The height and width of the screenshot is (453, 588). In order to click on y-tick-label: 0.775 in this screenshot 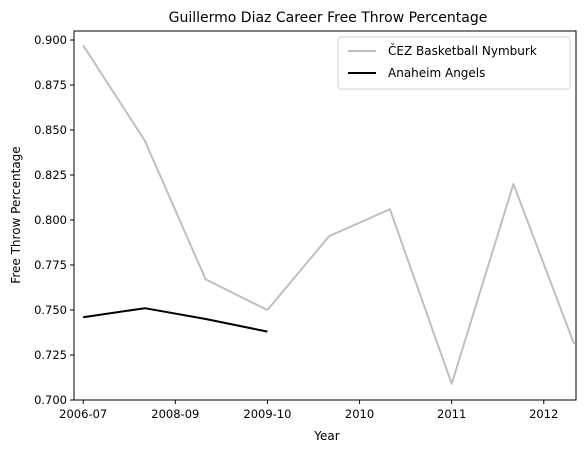, I will do `click(50, 265)`.